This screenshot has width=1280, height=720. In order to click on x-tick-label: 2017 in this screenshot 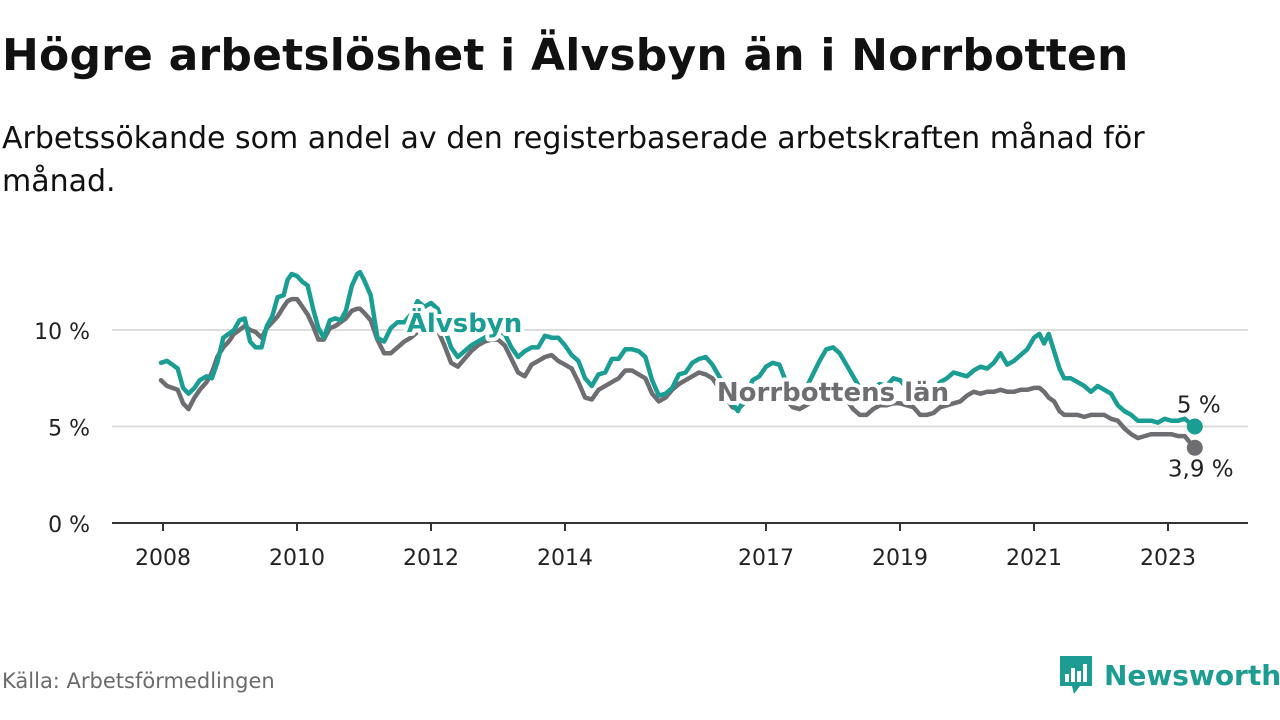, I will do `click(766, 558)`.